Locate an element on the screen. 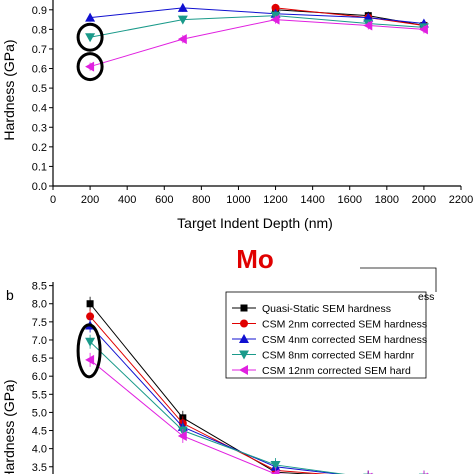  bottom-series-line is located at coordinates (189, 416).